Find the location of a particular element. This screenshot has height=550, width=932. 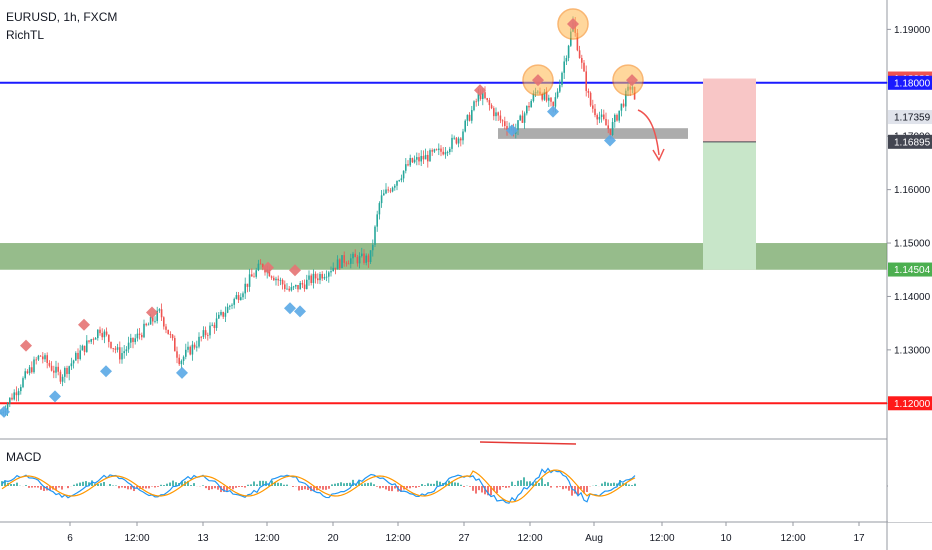

price-label: 1.16895 is located at coordinates (912, 142).